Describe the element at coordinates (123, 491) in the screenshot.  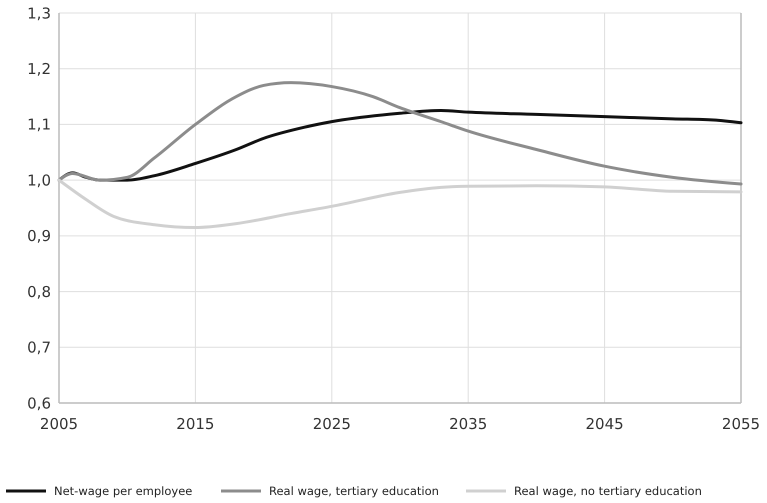
I see `legend-label: Net-wage per employee` at that location.